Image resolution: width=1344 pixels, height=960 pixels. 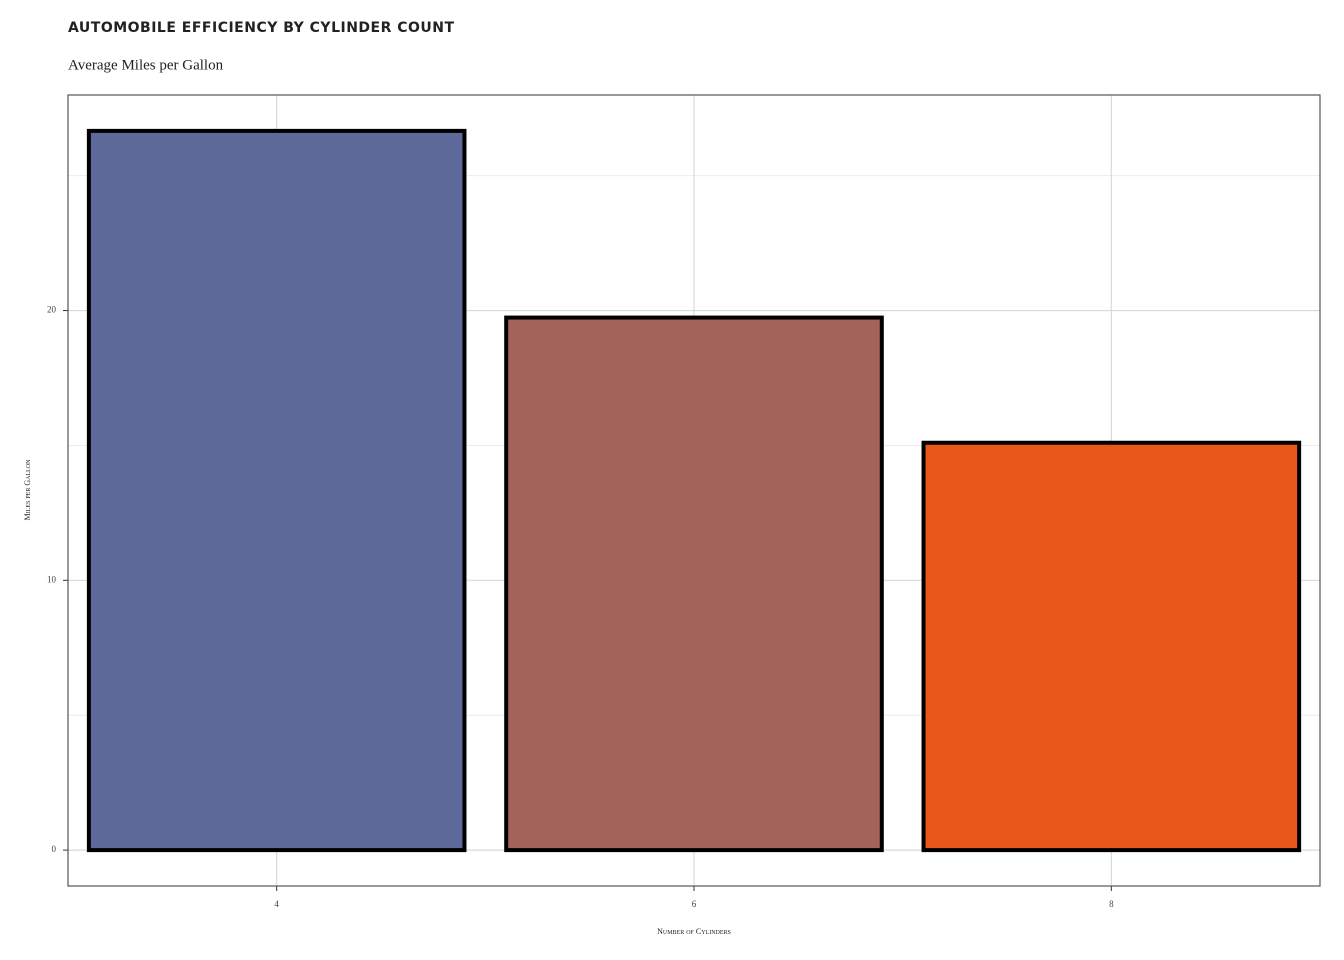 I want to click on y-axis-title: Miles per Gallon, so click(x=27, y=490).